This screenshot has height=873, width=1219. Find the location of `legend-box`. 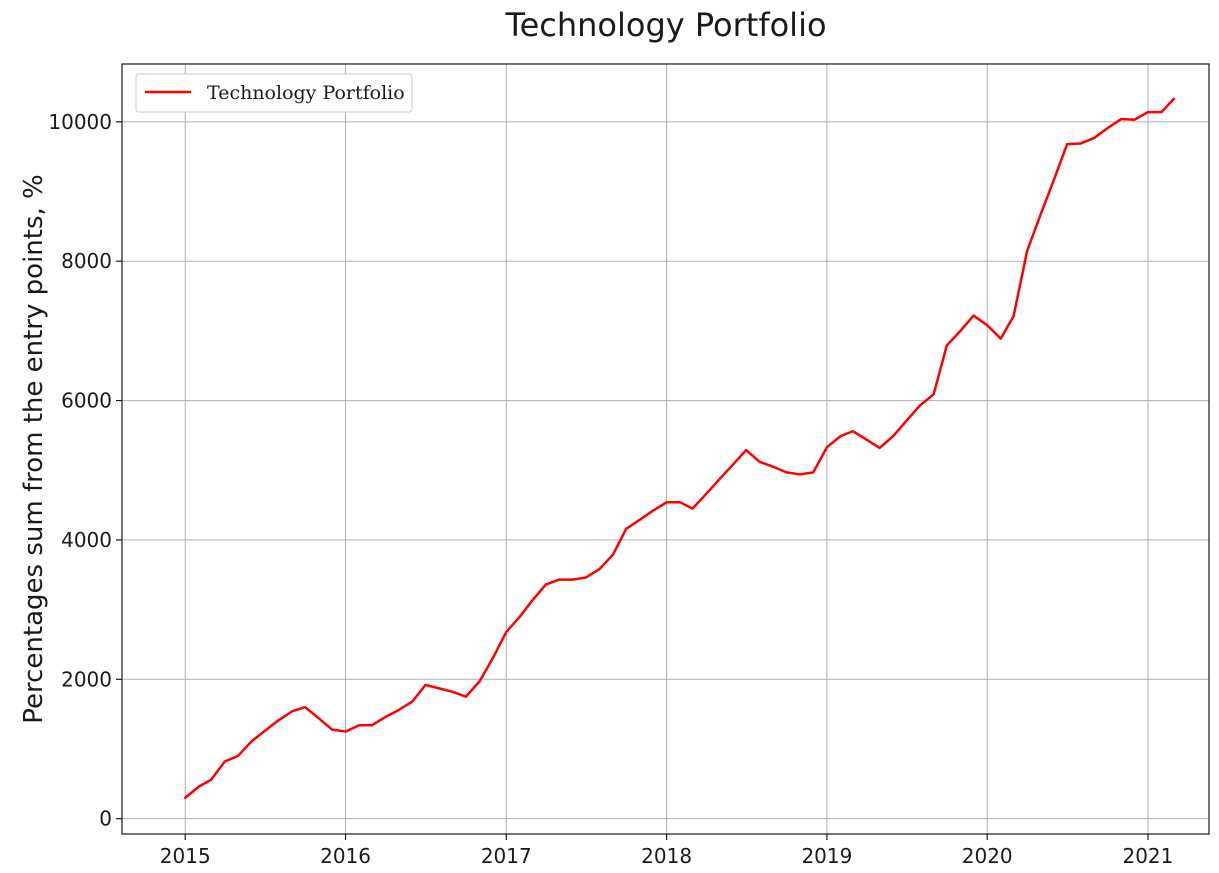

legend-box is located at coordinates (274, 93).